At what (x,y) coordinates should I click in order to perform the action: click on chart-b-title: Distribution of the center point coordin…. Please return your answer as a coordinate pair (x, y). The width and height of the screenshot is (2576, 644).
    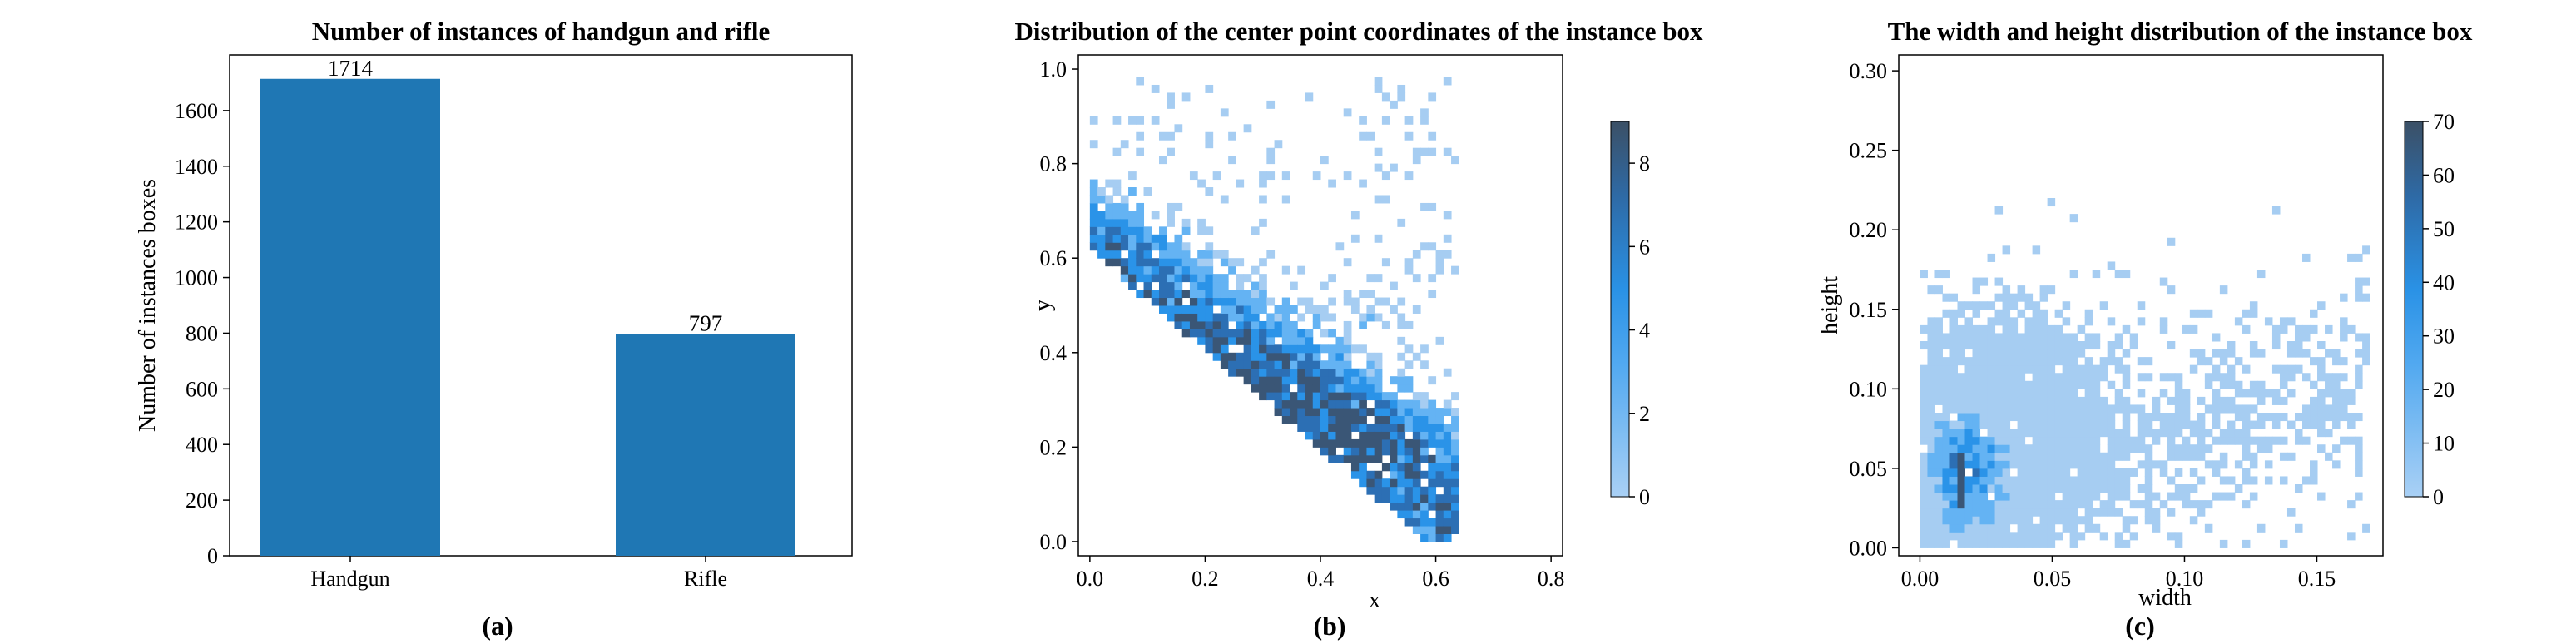
    Looking at the image, I should click on (1359, 31).